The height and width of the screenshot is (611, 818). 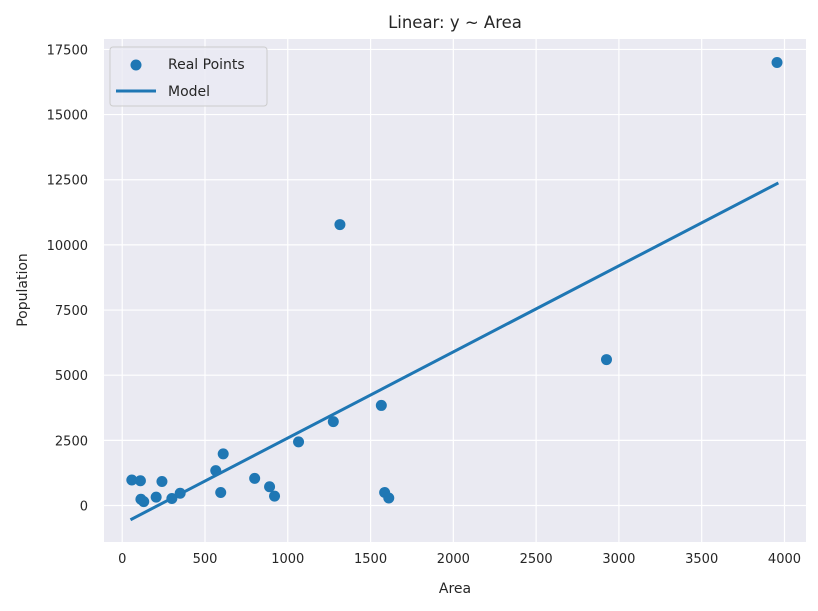 I want to click on x-tick-label: 1000, so click(x=287, y=559).